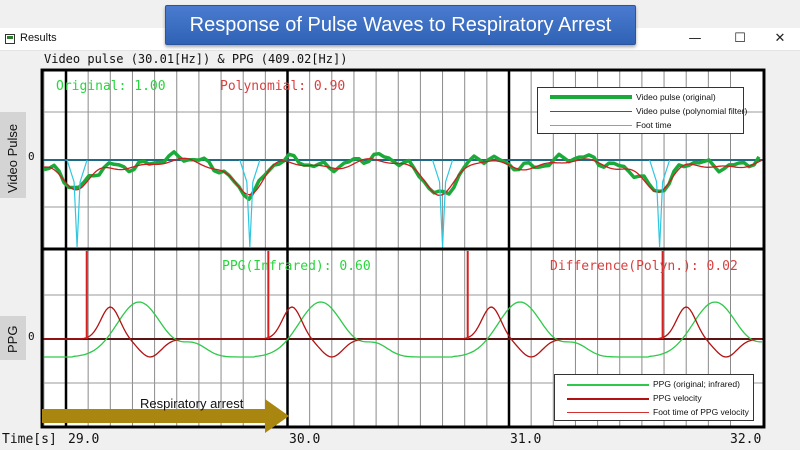 This screenshot has height=450, width=800. Describe the element at coordinates (676, 97) in the screenshot. I see `legend-label: Video pulse (original)` at that location.